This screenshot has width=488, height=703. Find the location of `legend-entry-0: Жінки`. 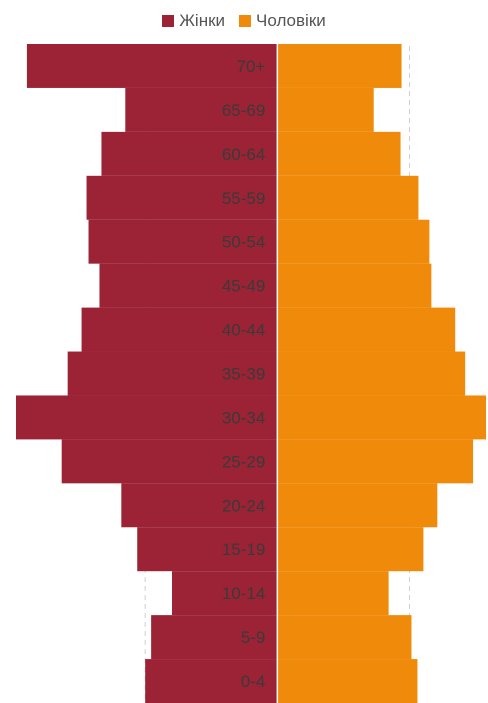

legend-entry-0: Жінки is located at coordinates (193, 21).